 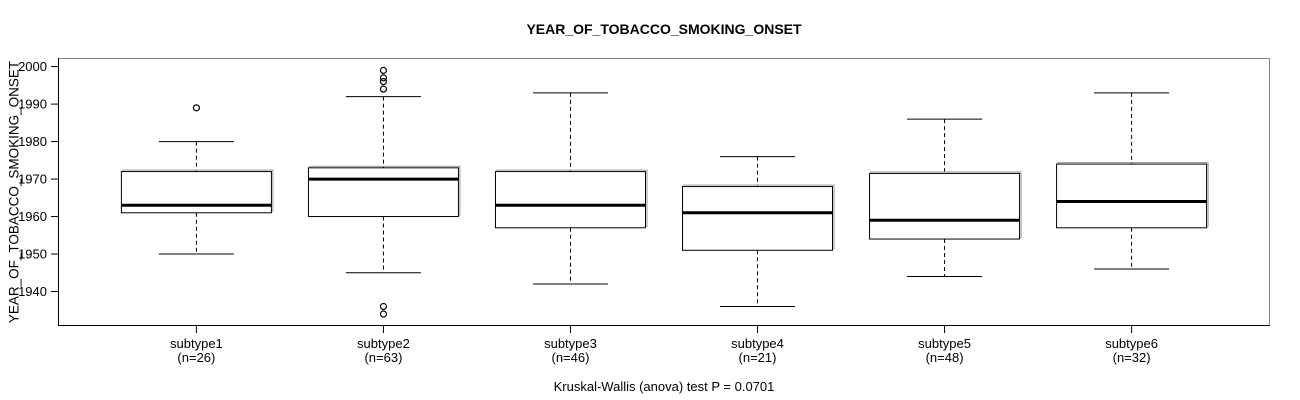 I want to click on y-tick-label: 1980, so click(x=32, y=141).